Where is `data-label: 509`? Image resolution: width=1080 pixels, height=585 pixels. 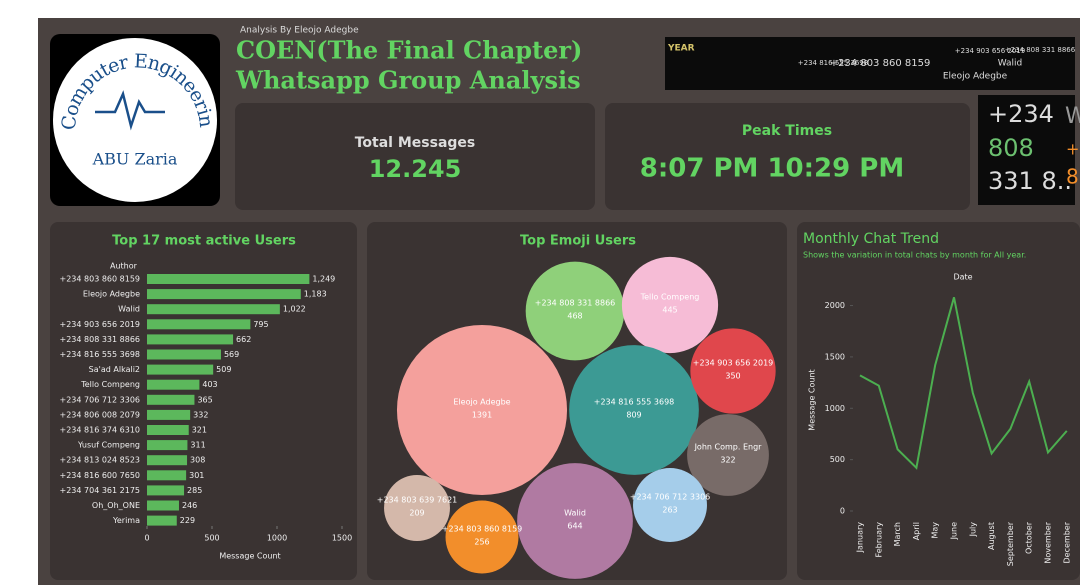
data-label: 509 is located at coordinates (223, 369).